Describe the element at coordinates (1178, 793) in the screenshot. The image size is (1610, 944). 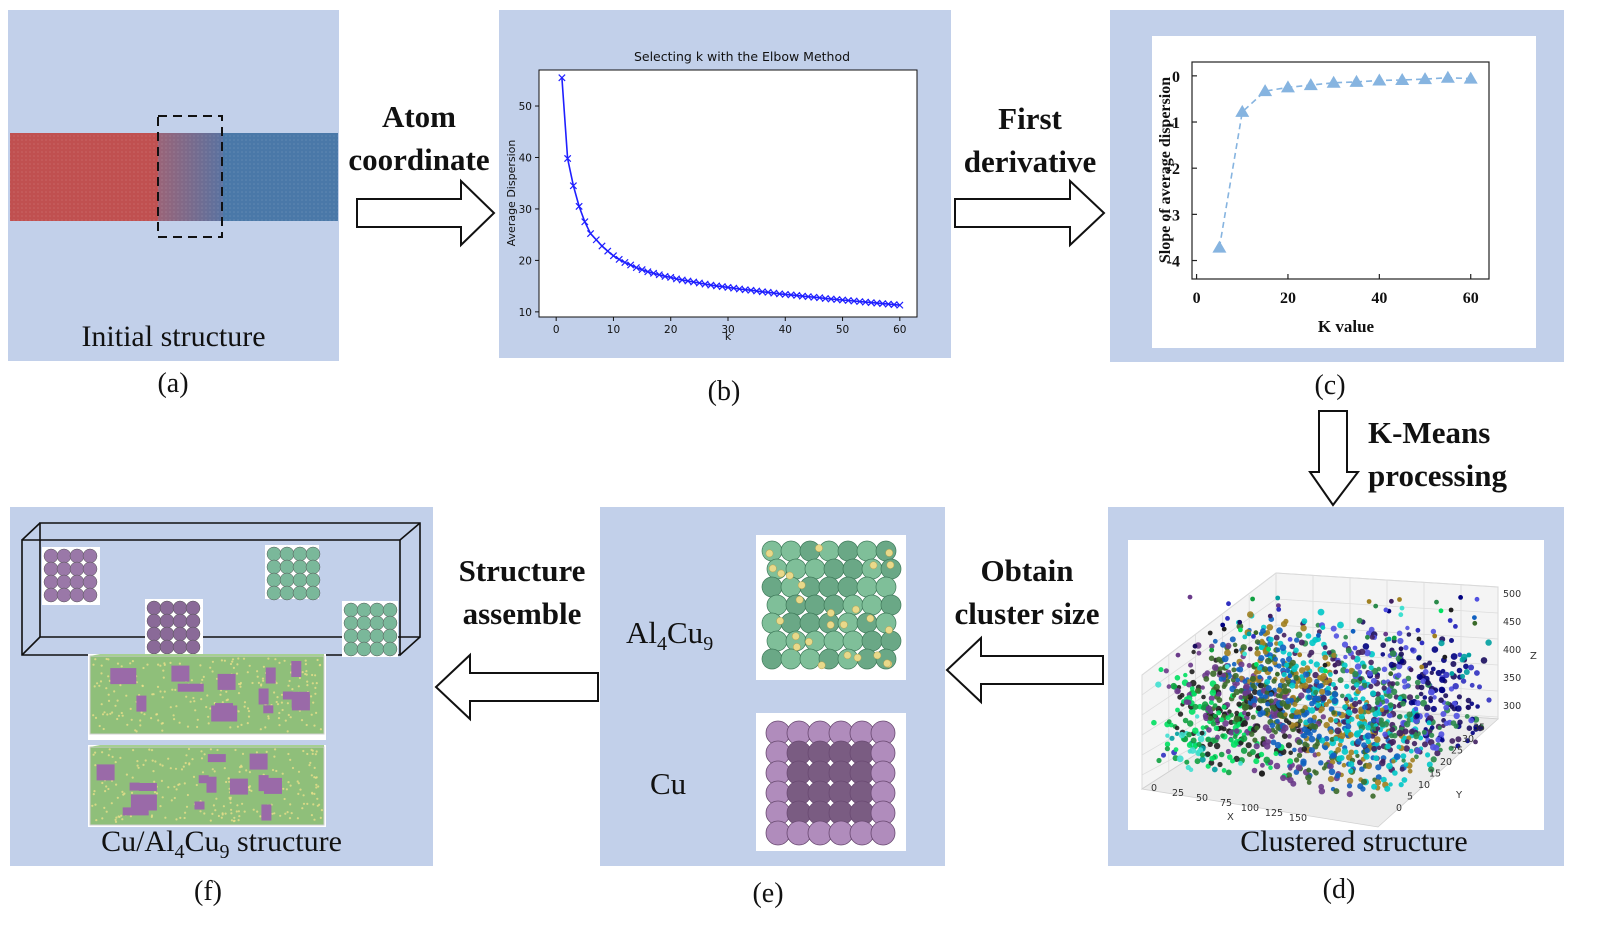
I see `cluster-xtick-label: 25` at that location.